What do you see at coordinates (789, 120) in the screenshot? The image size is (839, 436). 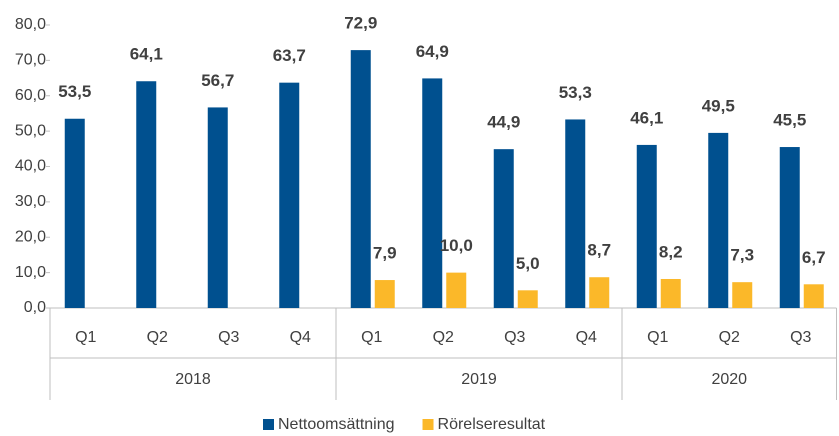 I see `value-label: 45,5` at bounding box center [789, 120].